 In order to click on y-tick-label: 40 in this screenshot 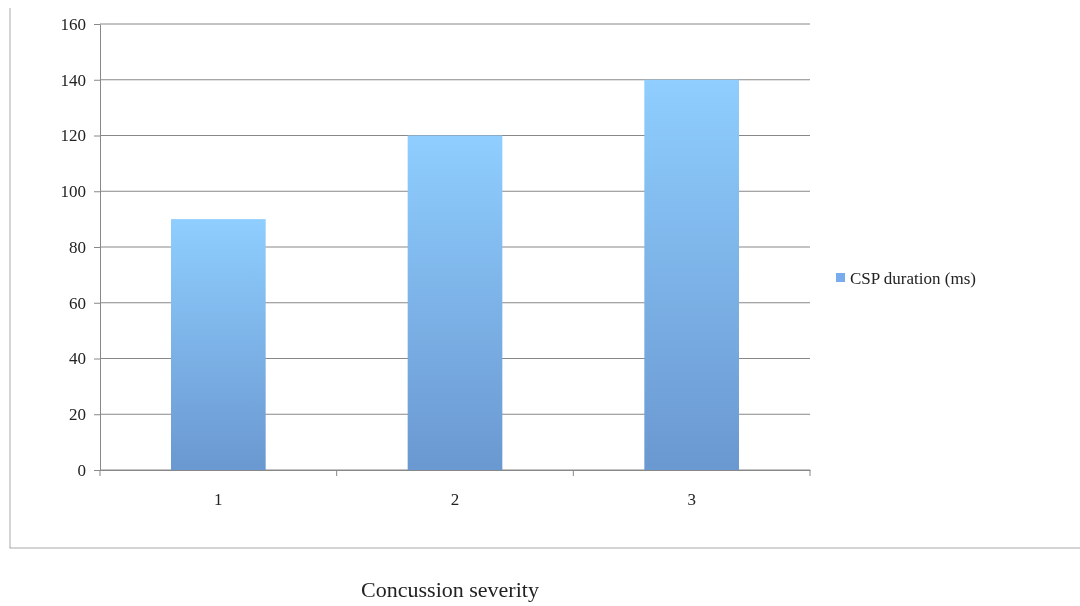, I will do `click(77, 359)`.